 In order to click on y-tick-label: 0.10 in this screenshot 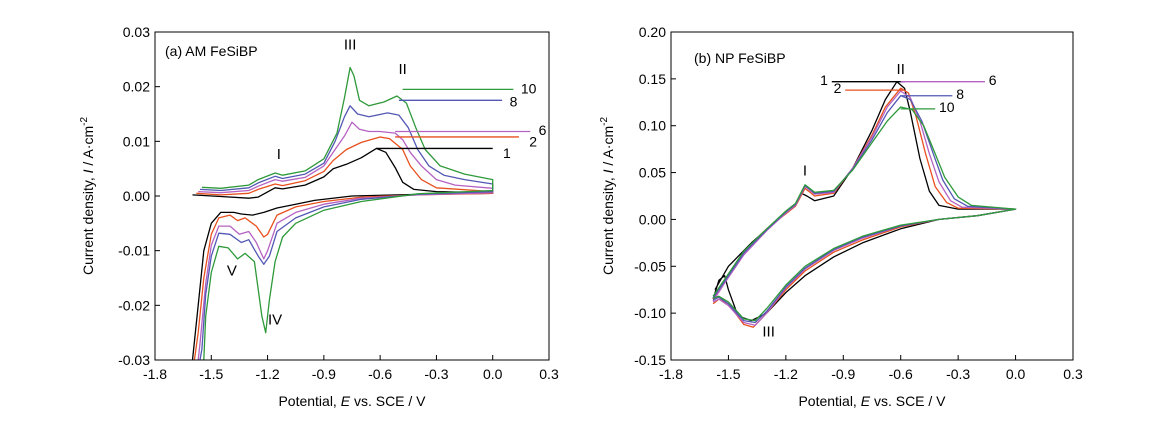, I will do `click(652, 126)`.